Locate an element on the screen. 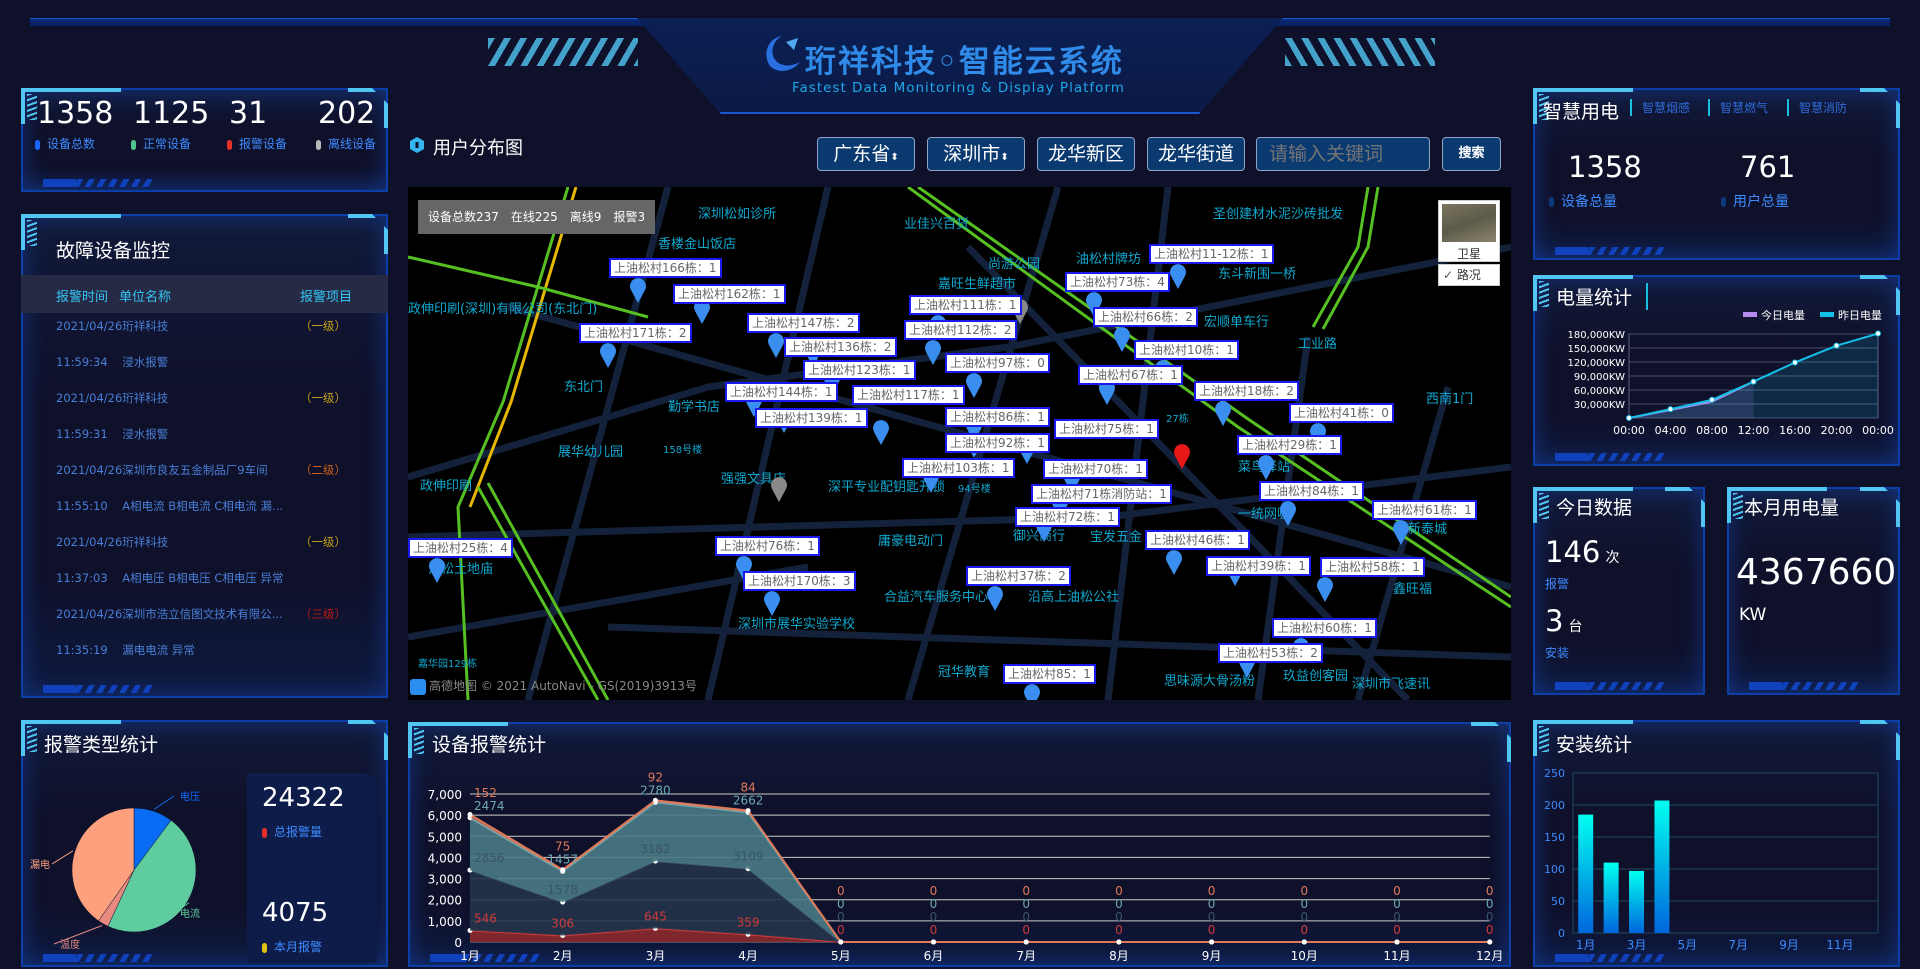  map-marker-label: 上油松村10栋：1 is located at coordinates (1186, 350).